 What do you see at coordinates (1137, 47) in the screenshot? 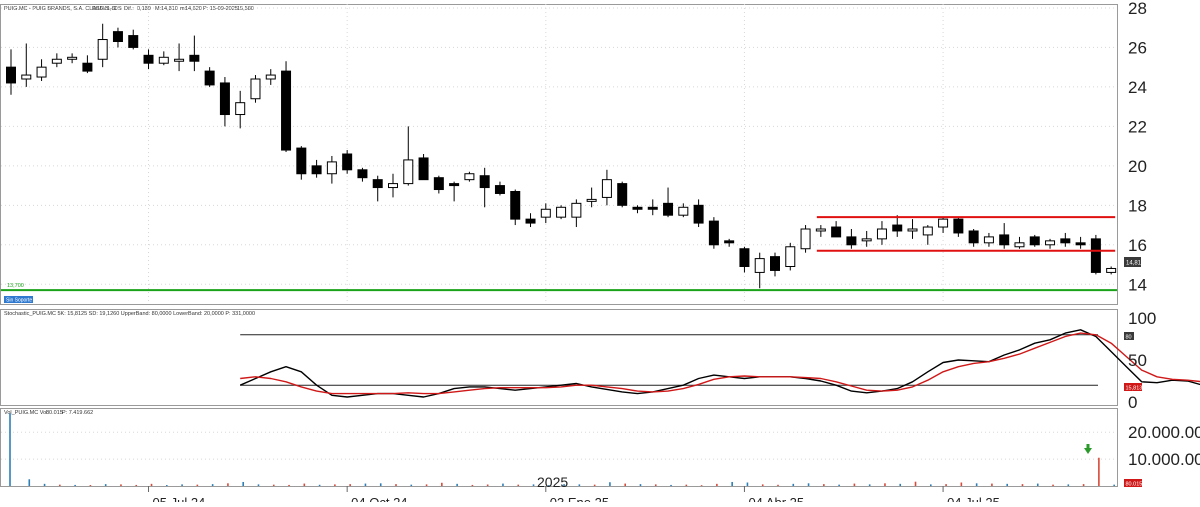
I see `price-y-tick: 26` at bounding box center [1137, 47].